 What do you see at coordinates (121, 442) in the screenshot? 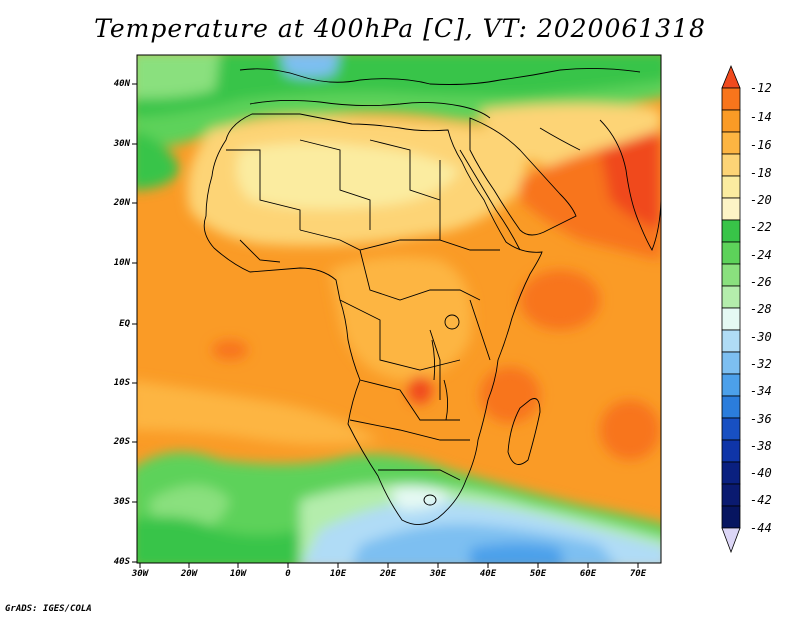
I see `lat-label-20s: 20S` at bounding box center [121, 442].